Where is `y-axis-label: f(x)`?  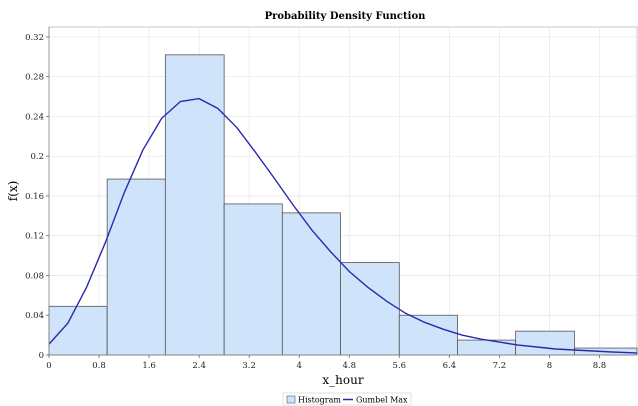
y-axis-label: f(x) is located at coordinates (13, 191).